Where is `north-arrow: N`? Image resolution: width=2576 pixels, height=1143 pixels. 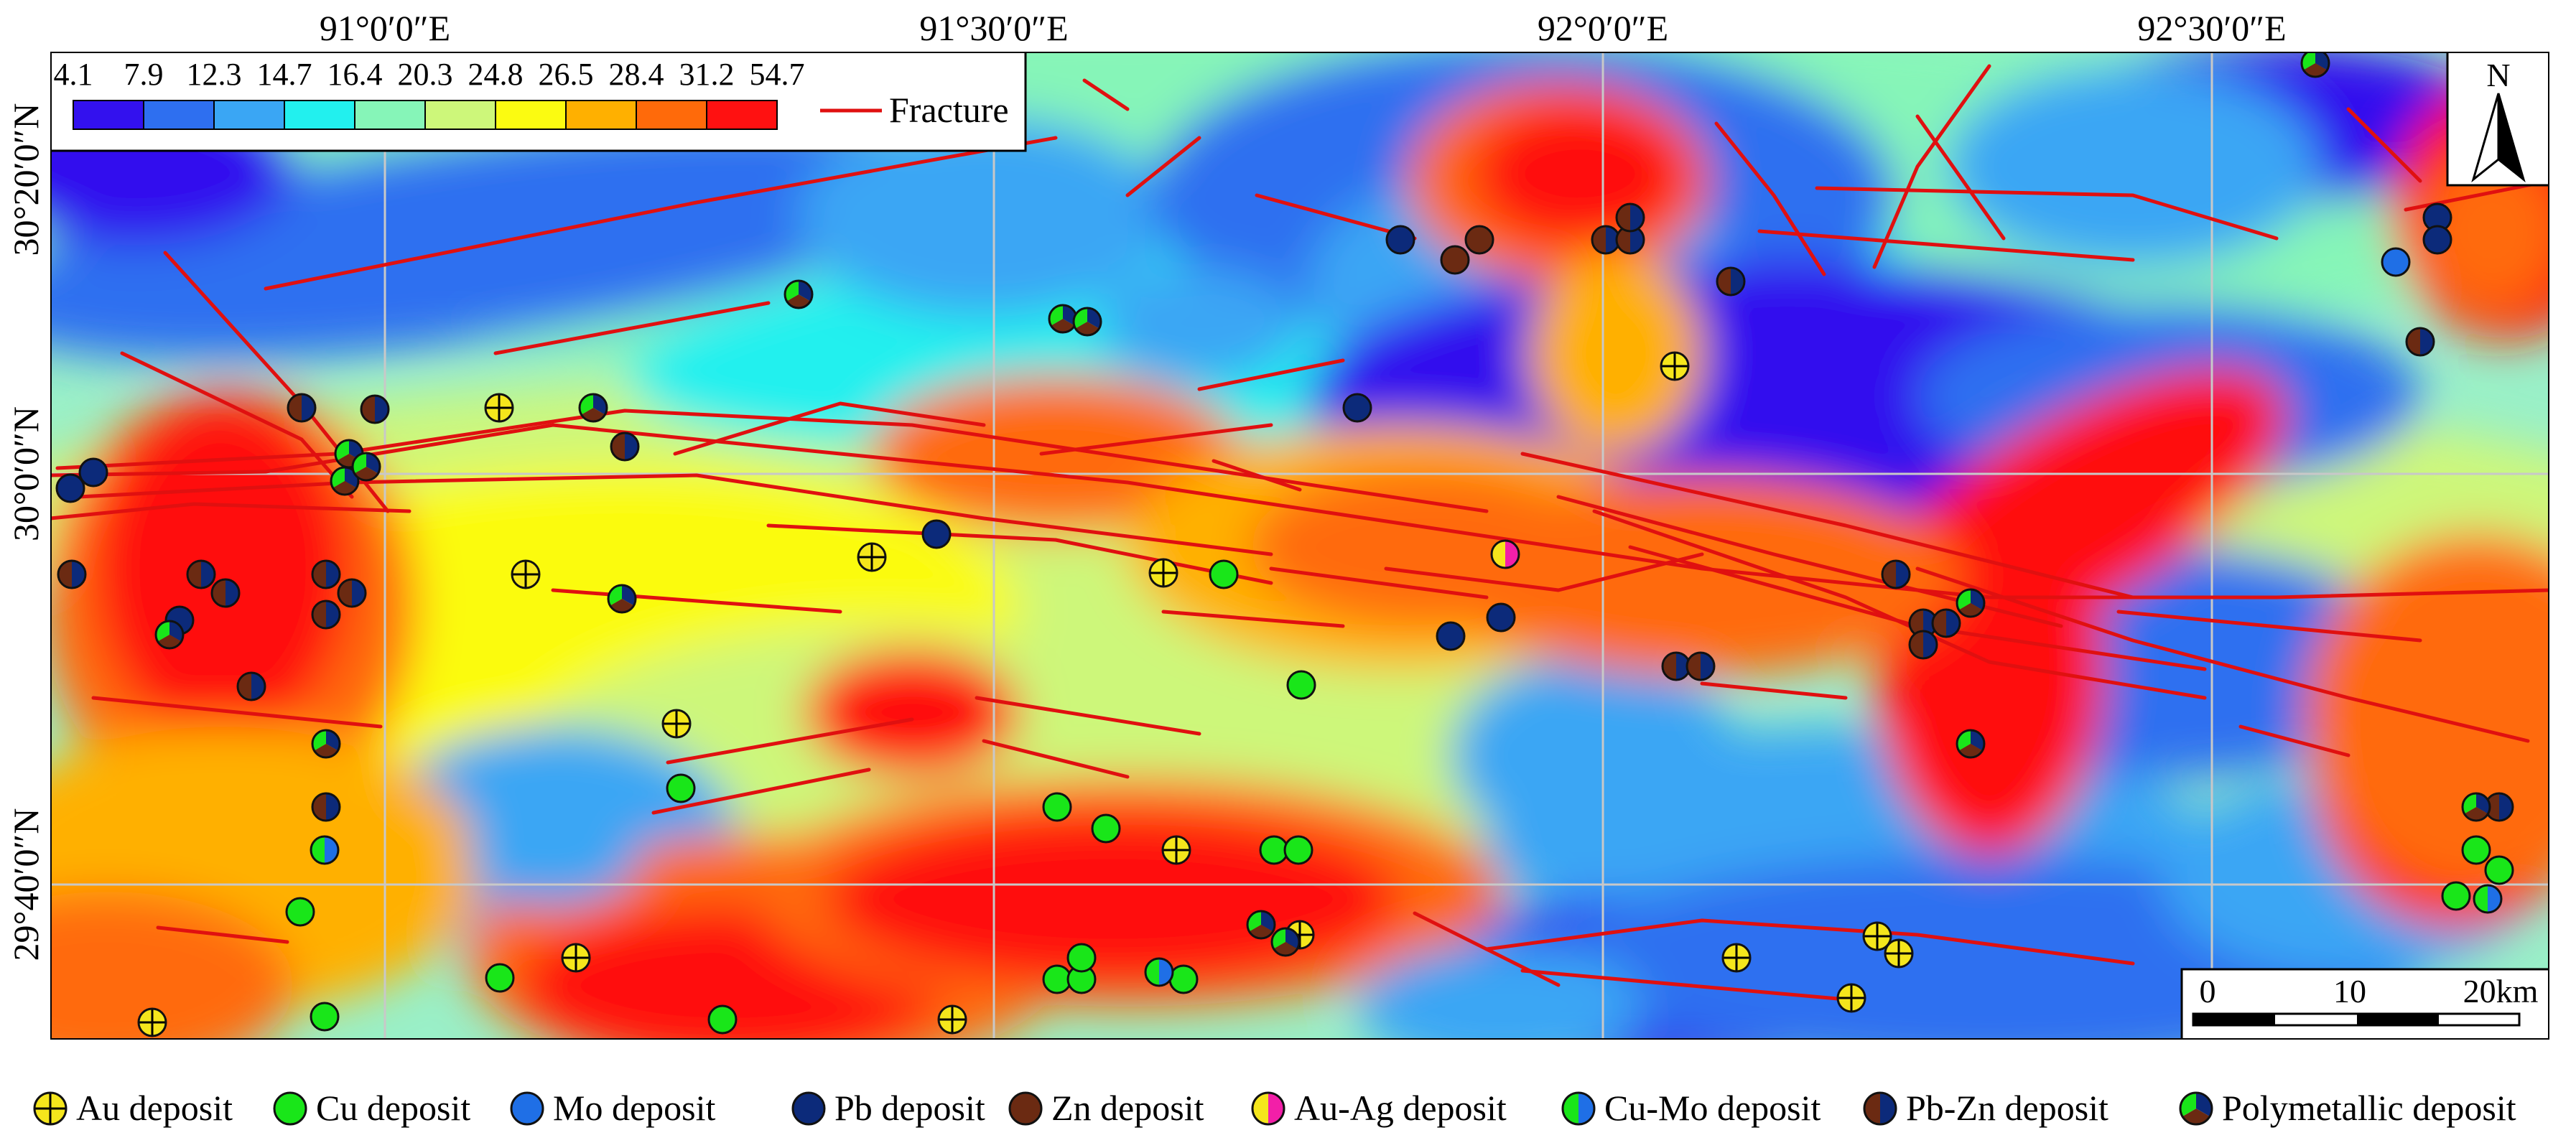 north-arrow: N is located at coordinates (2497, 119).